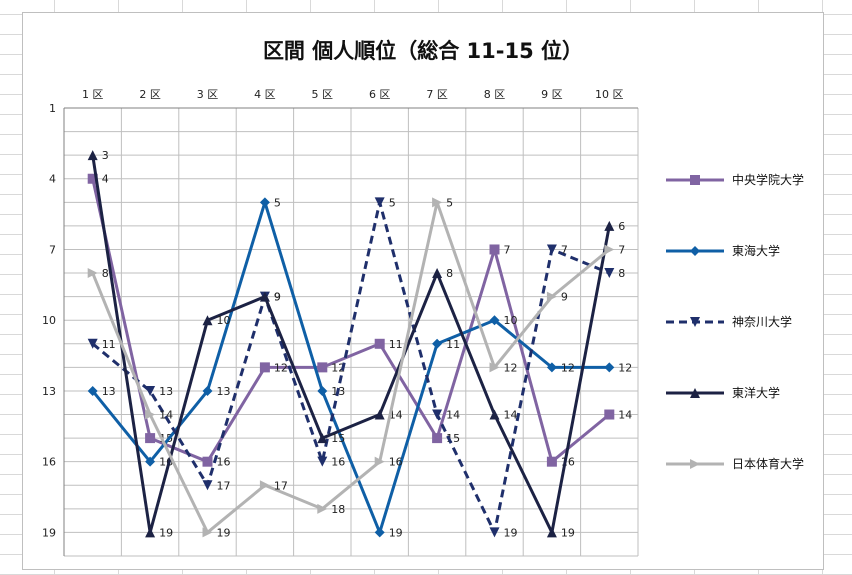  What do you see at coordinates (609, 94) in the screenshot?
I see `x-tick-label: 10 区` at bounding box center [609, 94].